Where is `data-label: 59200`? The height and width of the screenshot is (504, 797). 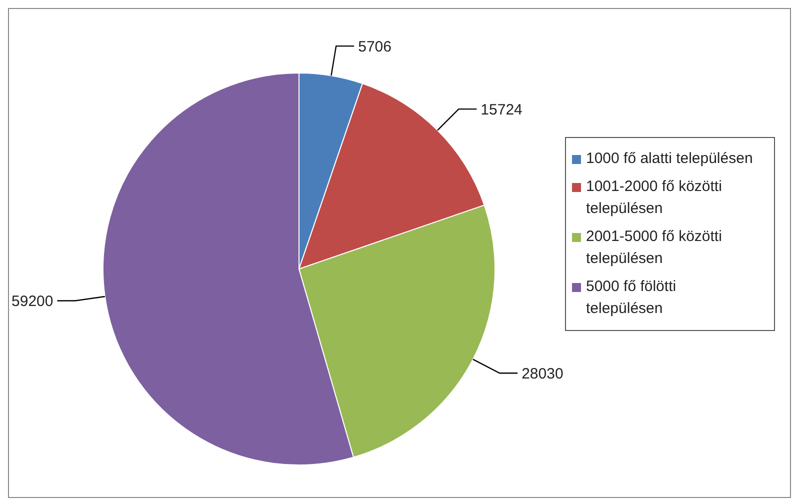
data-label: 59200 is located at coordinates (33, 301).